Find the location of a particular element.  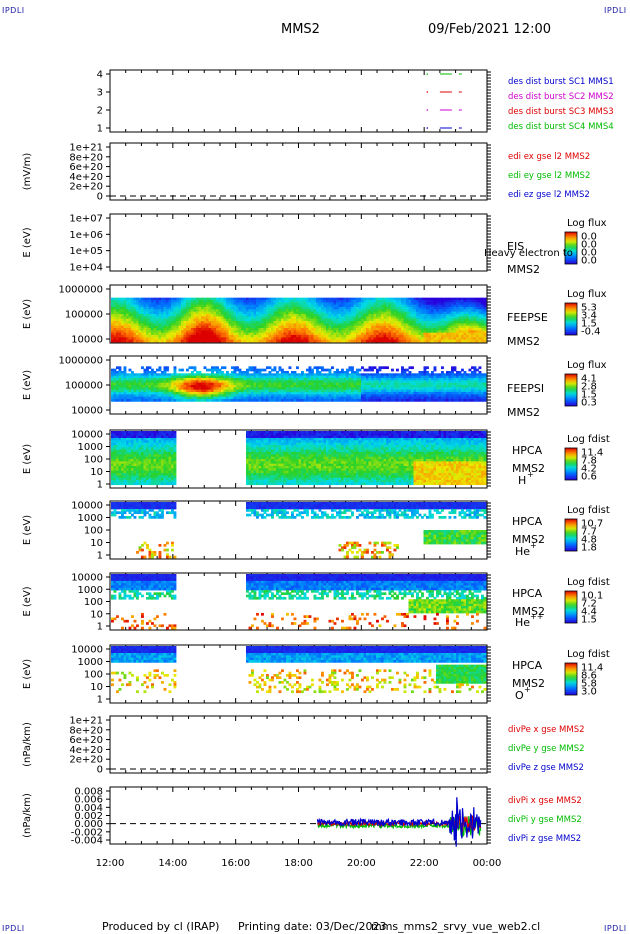

y-axis-label: E (eV) is located at coordinates (27, 459).